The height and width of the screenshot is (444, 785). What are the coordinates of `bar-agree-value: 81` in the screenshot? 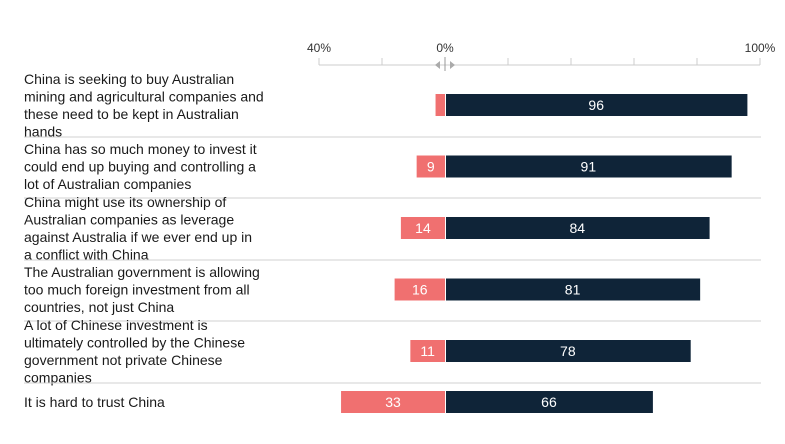 It's located at (573, 290).